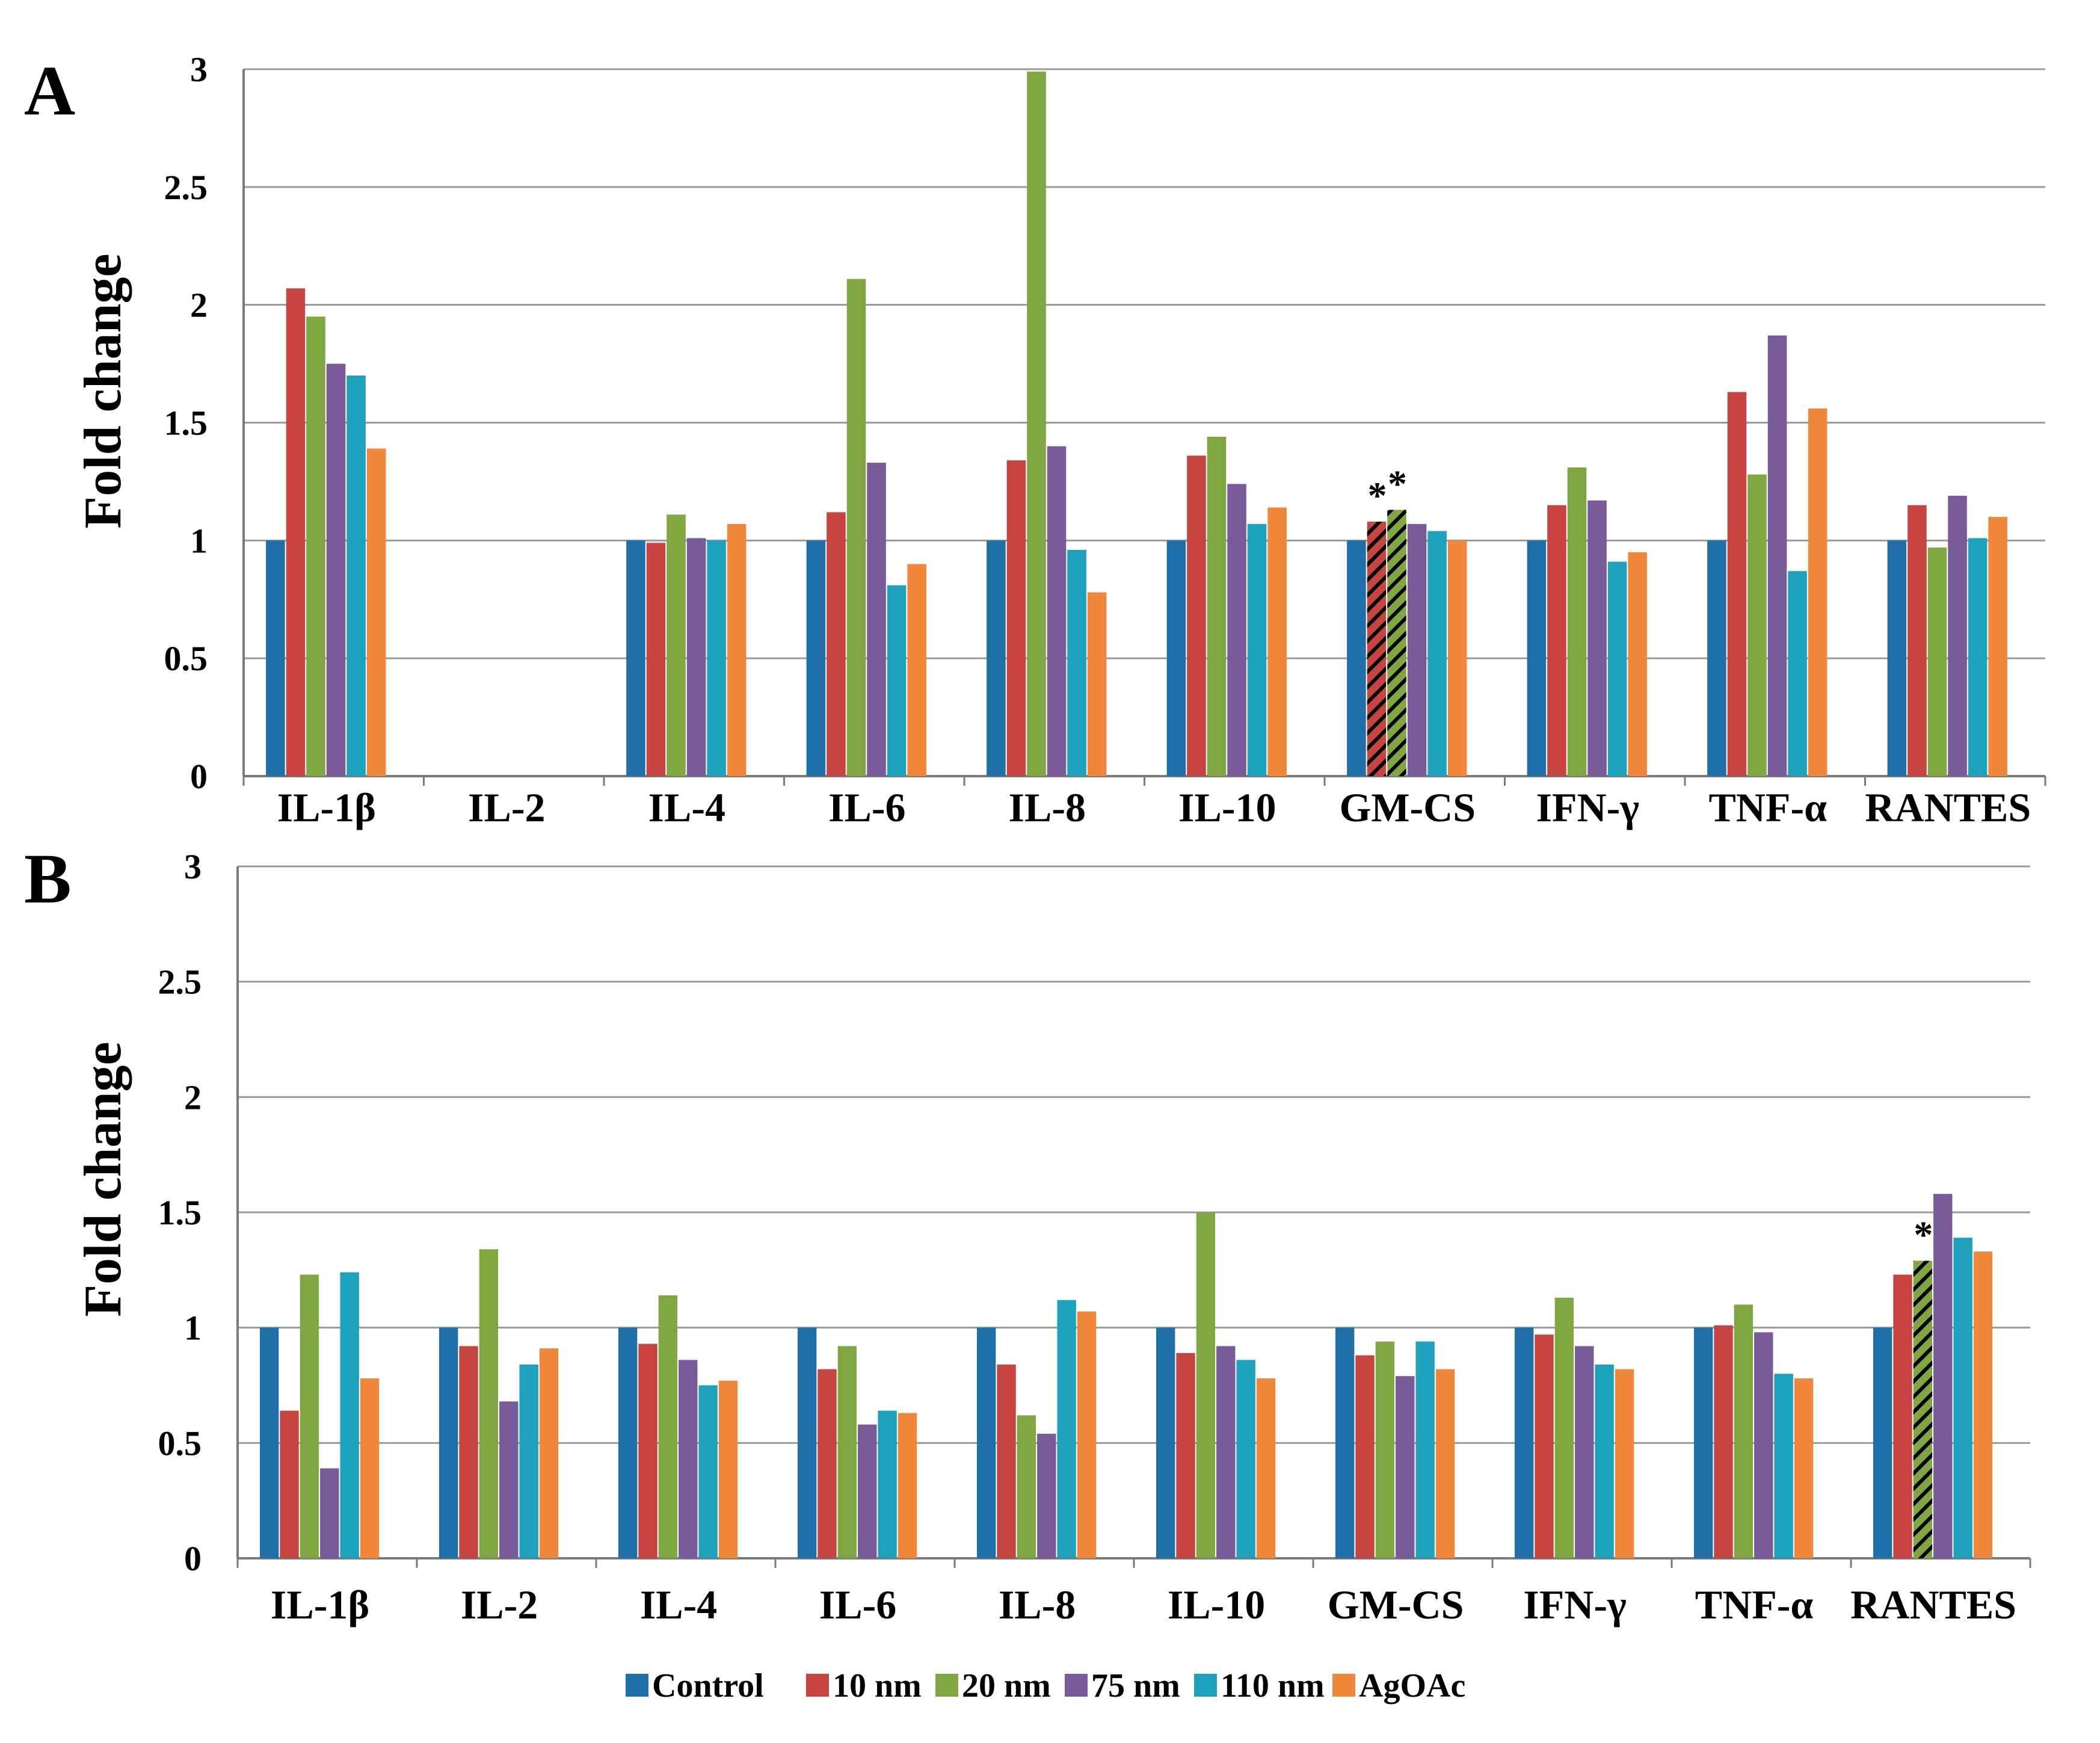  Describe the element at coordinates (180, 1212) in the screenshot. I see `y-tick-label: 1.5` at that location.